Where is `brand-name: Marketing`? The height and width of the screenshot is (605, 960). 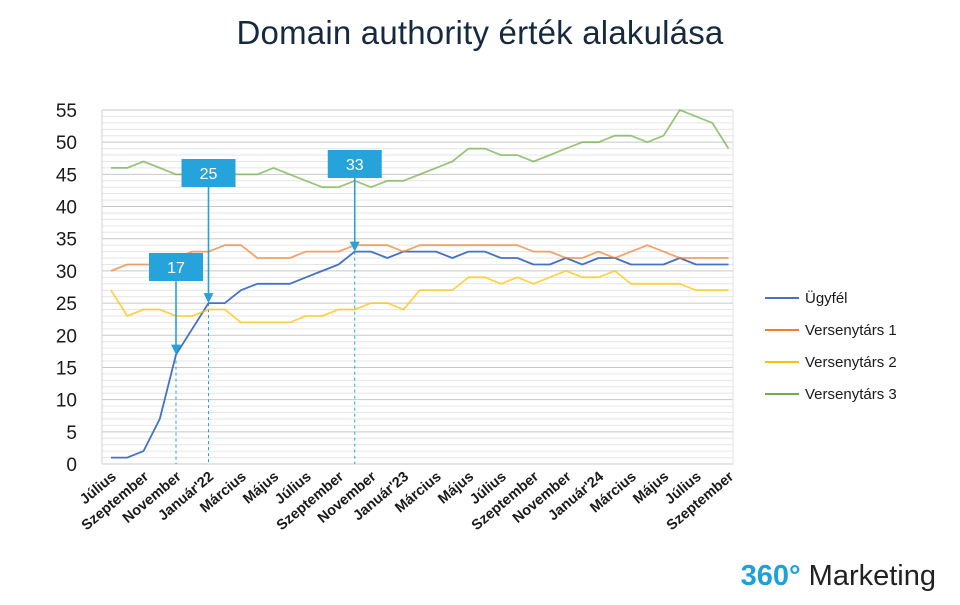
brand-name: Marketing is located at coordinates (872, 576).